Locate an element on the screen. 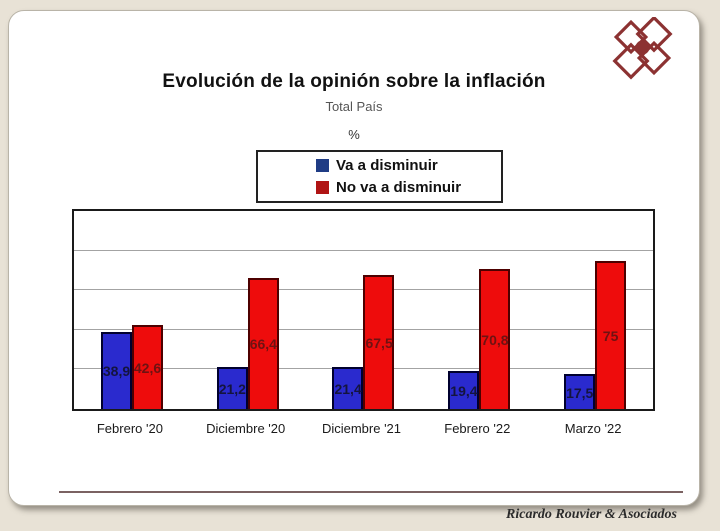 Image resolution: width=720 pixels, height=531 pixels. bar-group-4: 19,4 70,8 is located at coordinates (479, 310).